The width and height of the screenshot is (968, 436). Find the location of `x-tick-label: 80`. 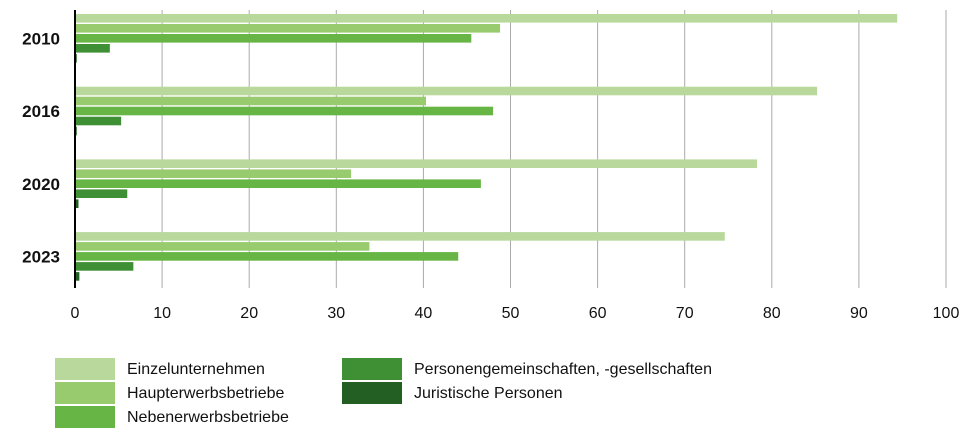

x-tick-label: 80 is located at coordinates (772, 313).